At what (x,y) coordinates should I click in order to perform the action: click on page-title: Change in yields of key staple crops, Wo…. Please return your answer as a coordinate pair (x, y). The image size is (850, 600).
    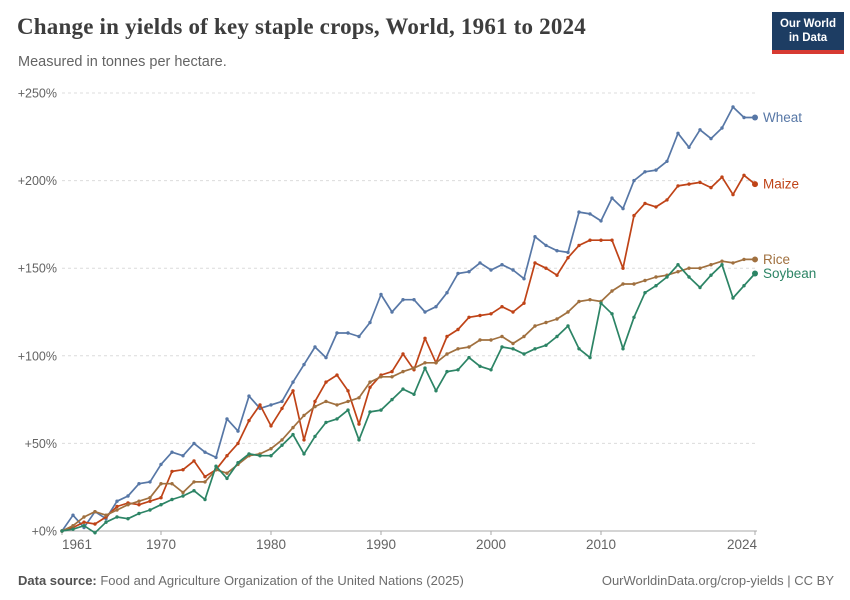
    Looking at the image, I should click on (301, 26).